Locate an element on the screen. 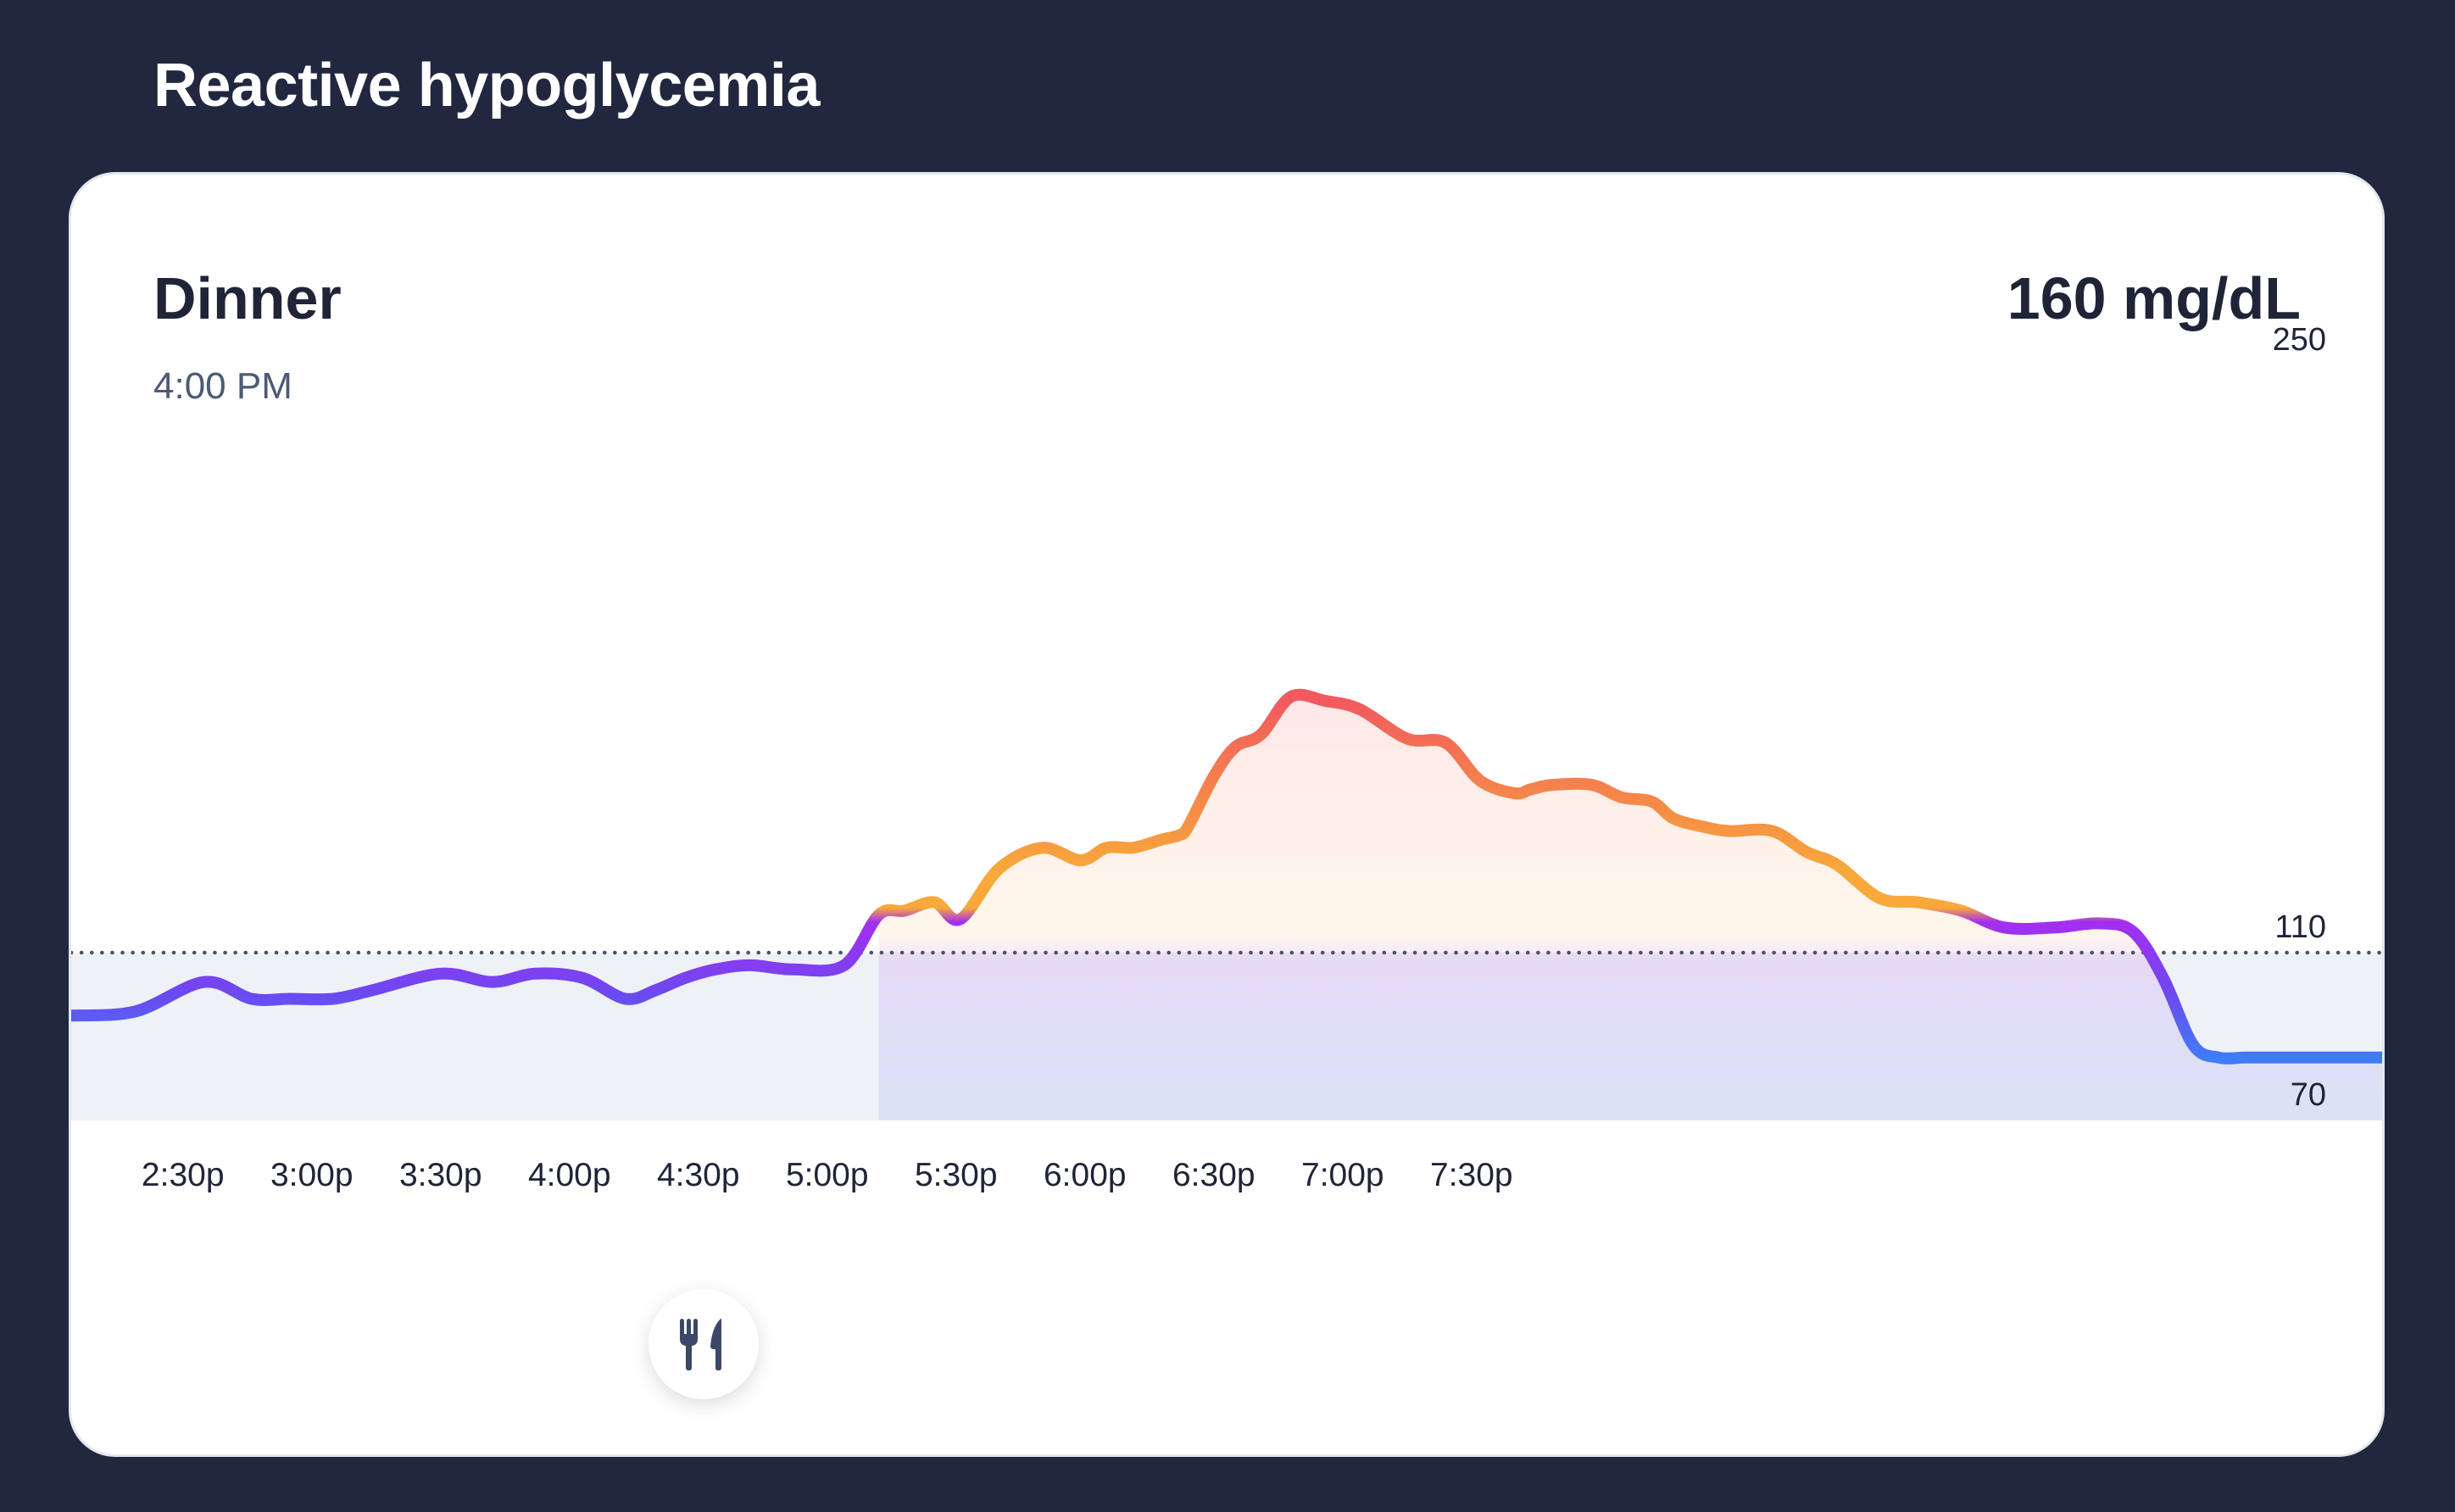  x-tick-label: 4:30p is located at coordinates (699, 1175).